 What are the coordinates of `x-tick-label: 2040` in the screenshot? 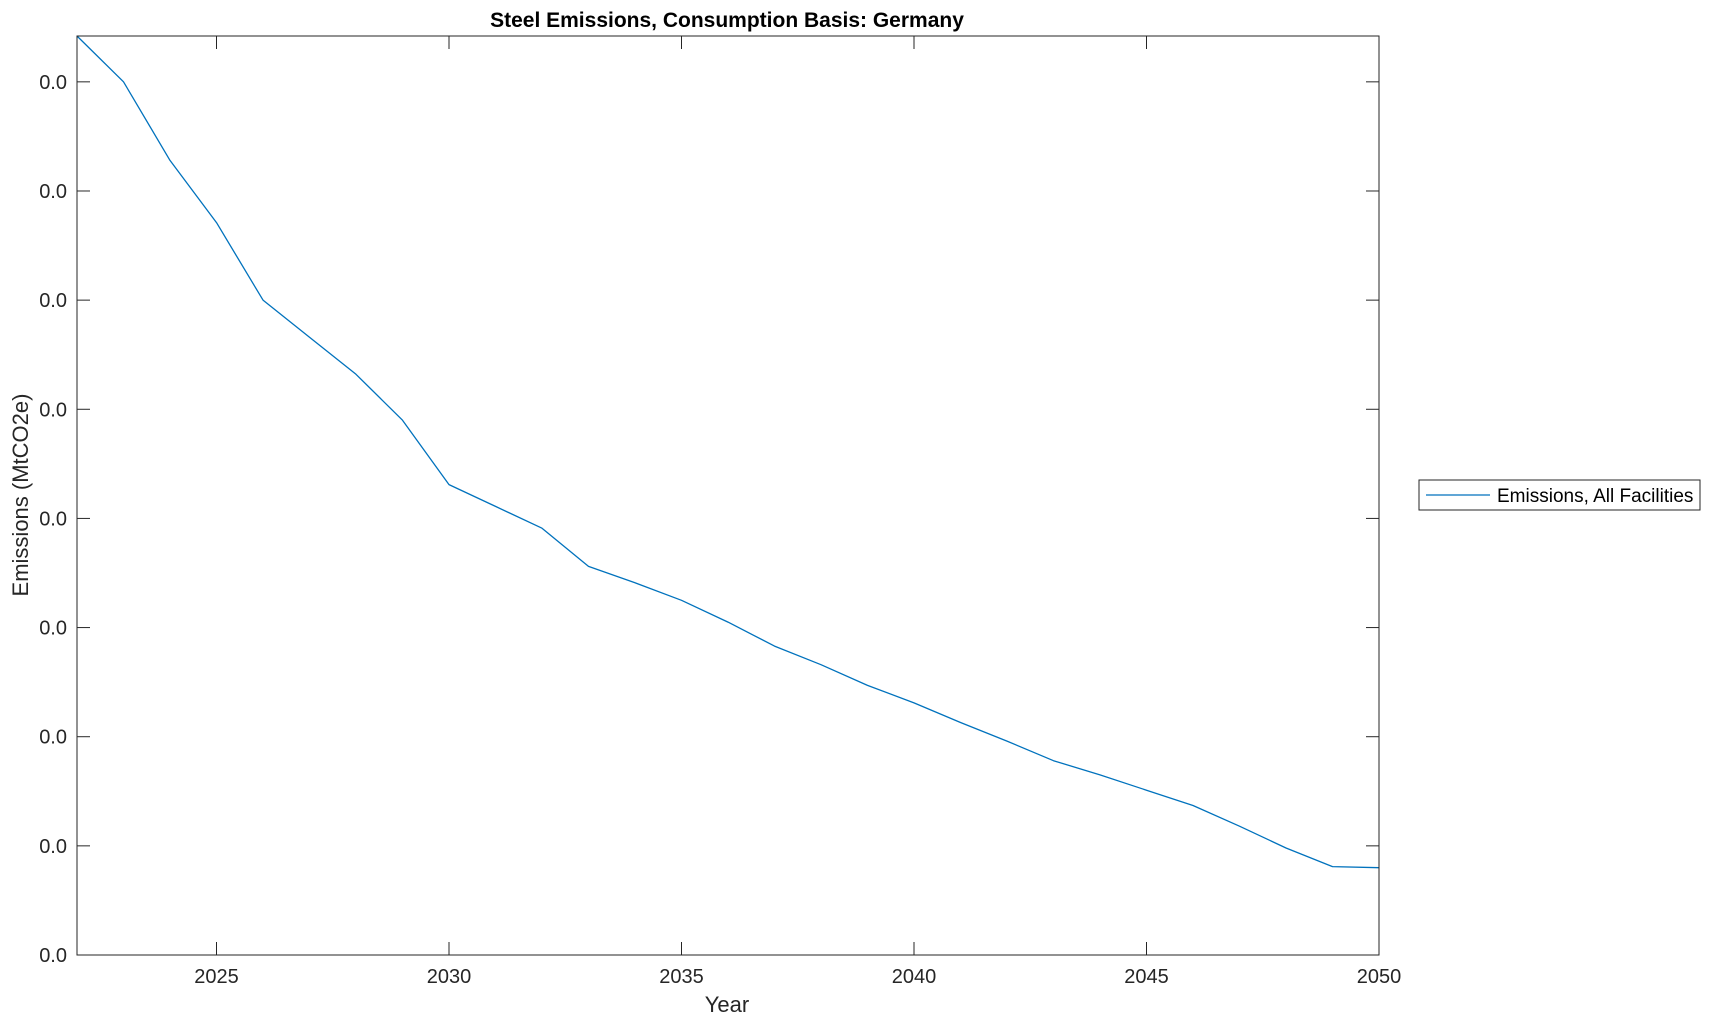 It's located at (914, 977).